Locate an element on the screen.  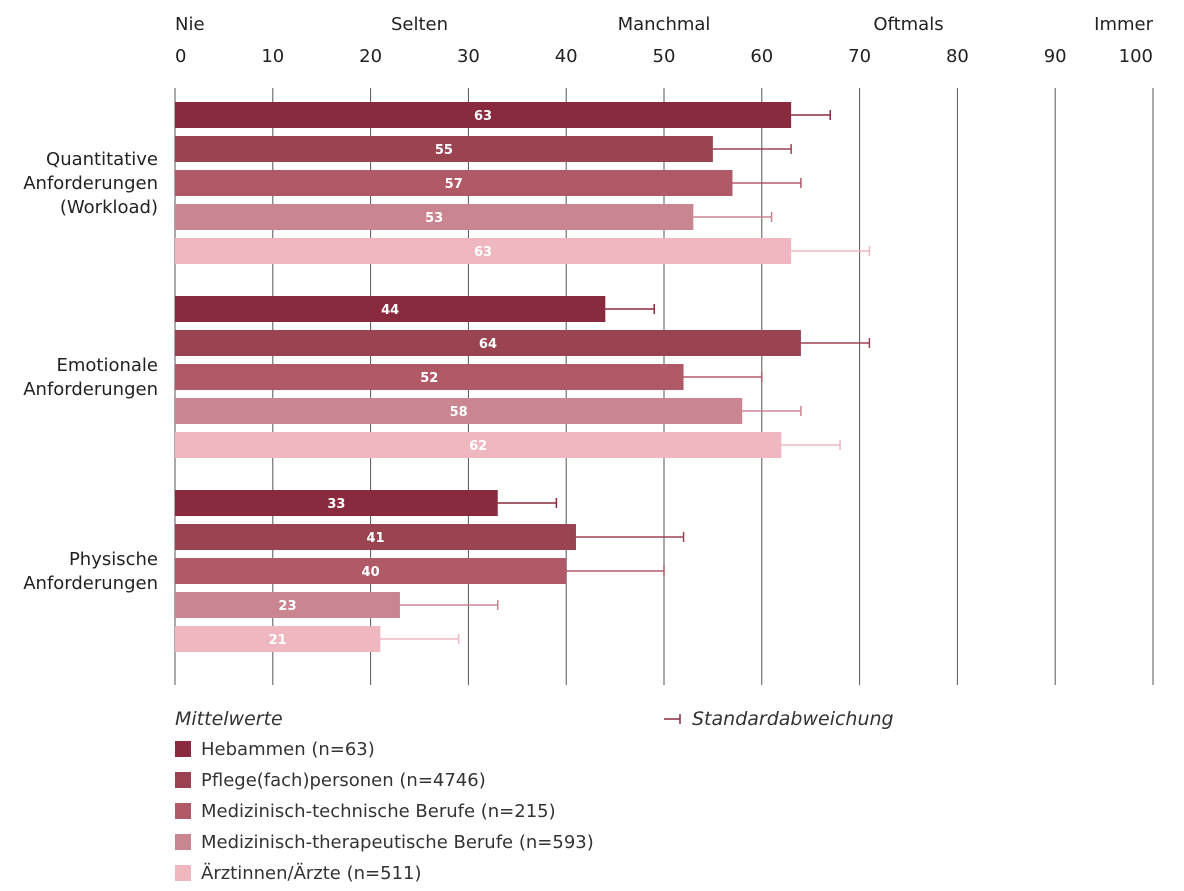
sd-legend: Standardabweichung is located at coordinates (778, 719).